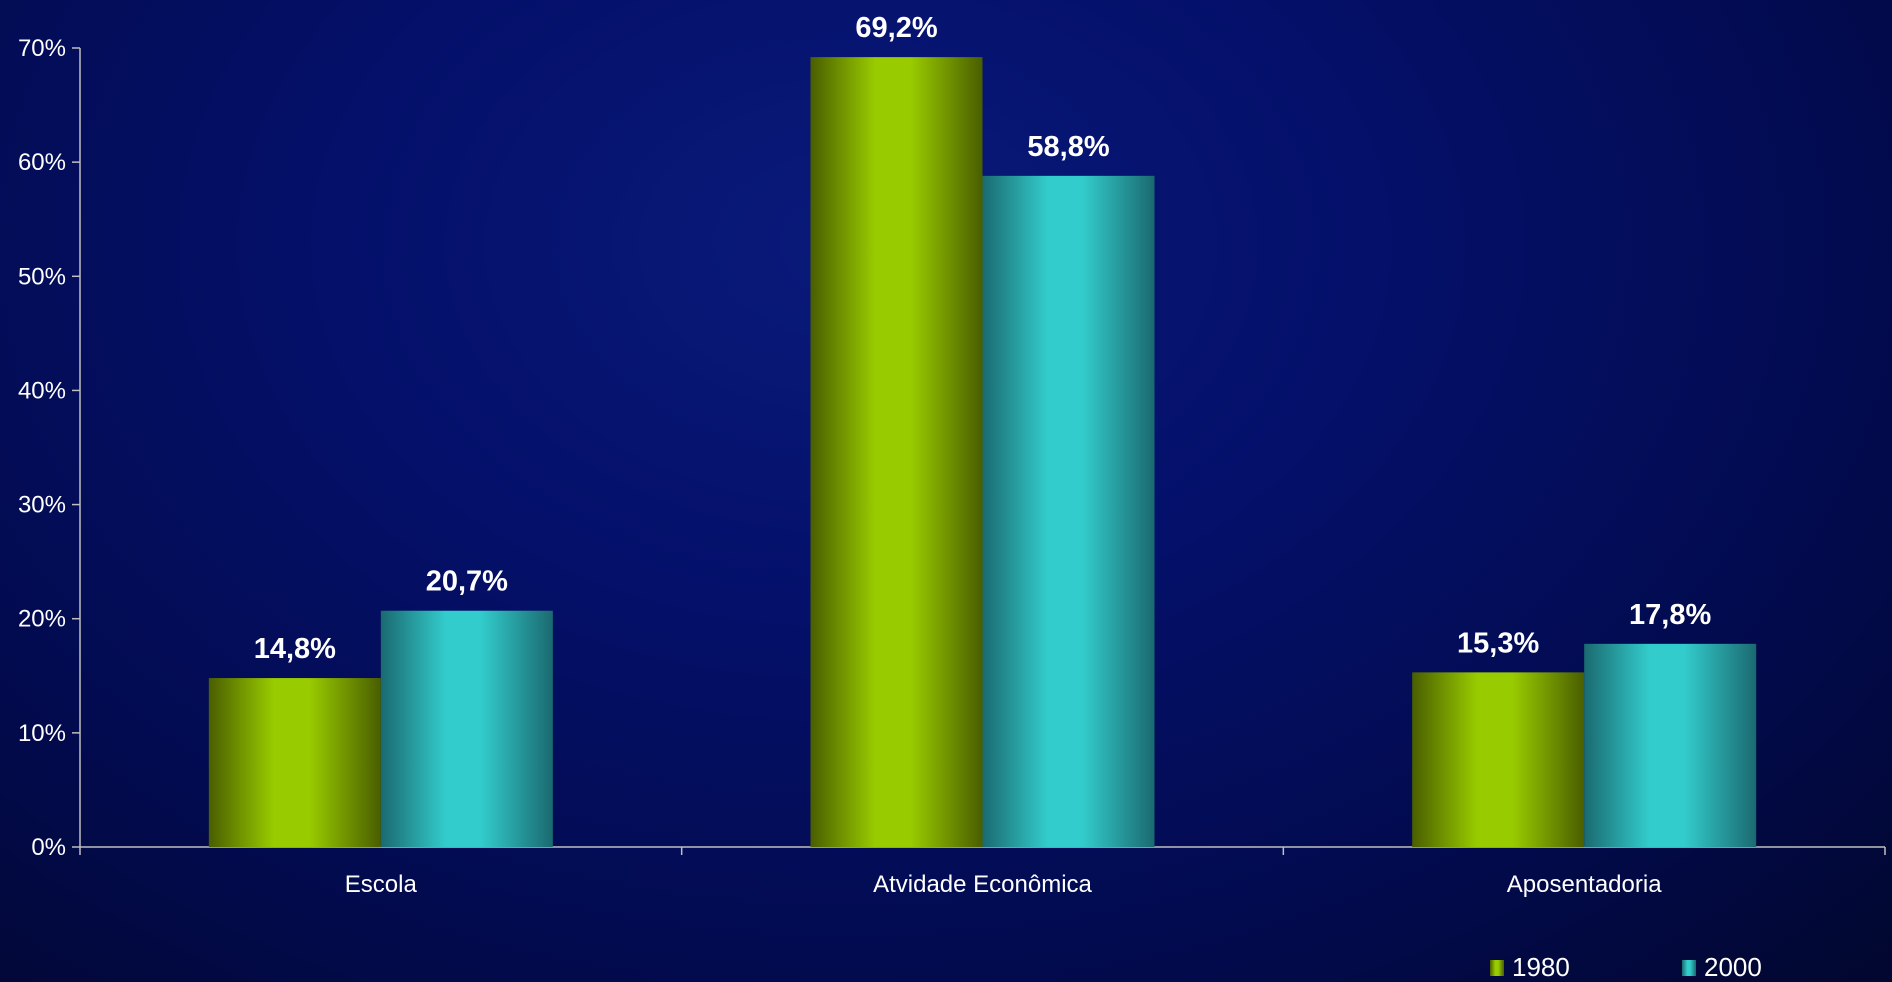 Image resolution: width=1892 pixels, height=982 pixels. Describe the element at coordinates (381, 884) in the screenshot. I see `x-tick-label: Escola` at that location.